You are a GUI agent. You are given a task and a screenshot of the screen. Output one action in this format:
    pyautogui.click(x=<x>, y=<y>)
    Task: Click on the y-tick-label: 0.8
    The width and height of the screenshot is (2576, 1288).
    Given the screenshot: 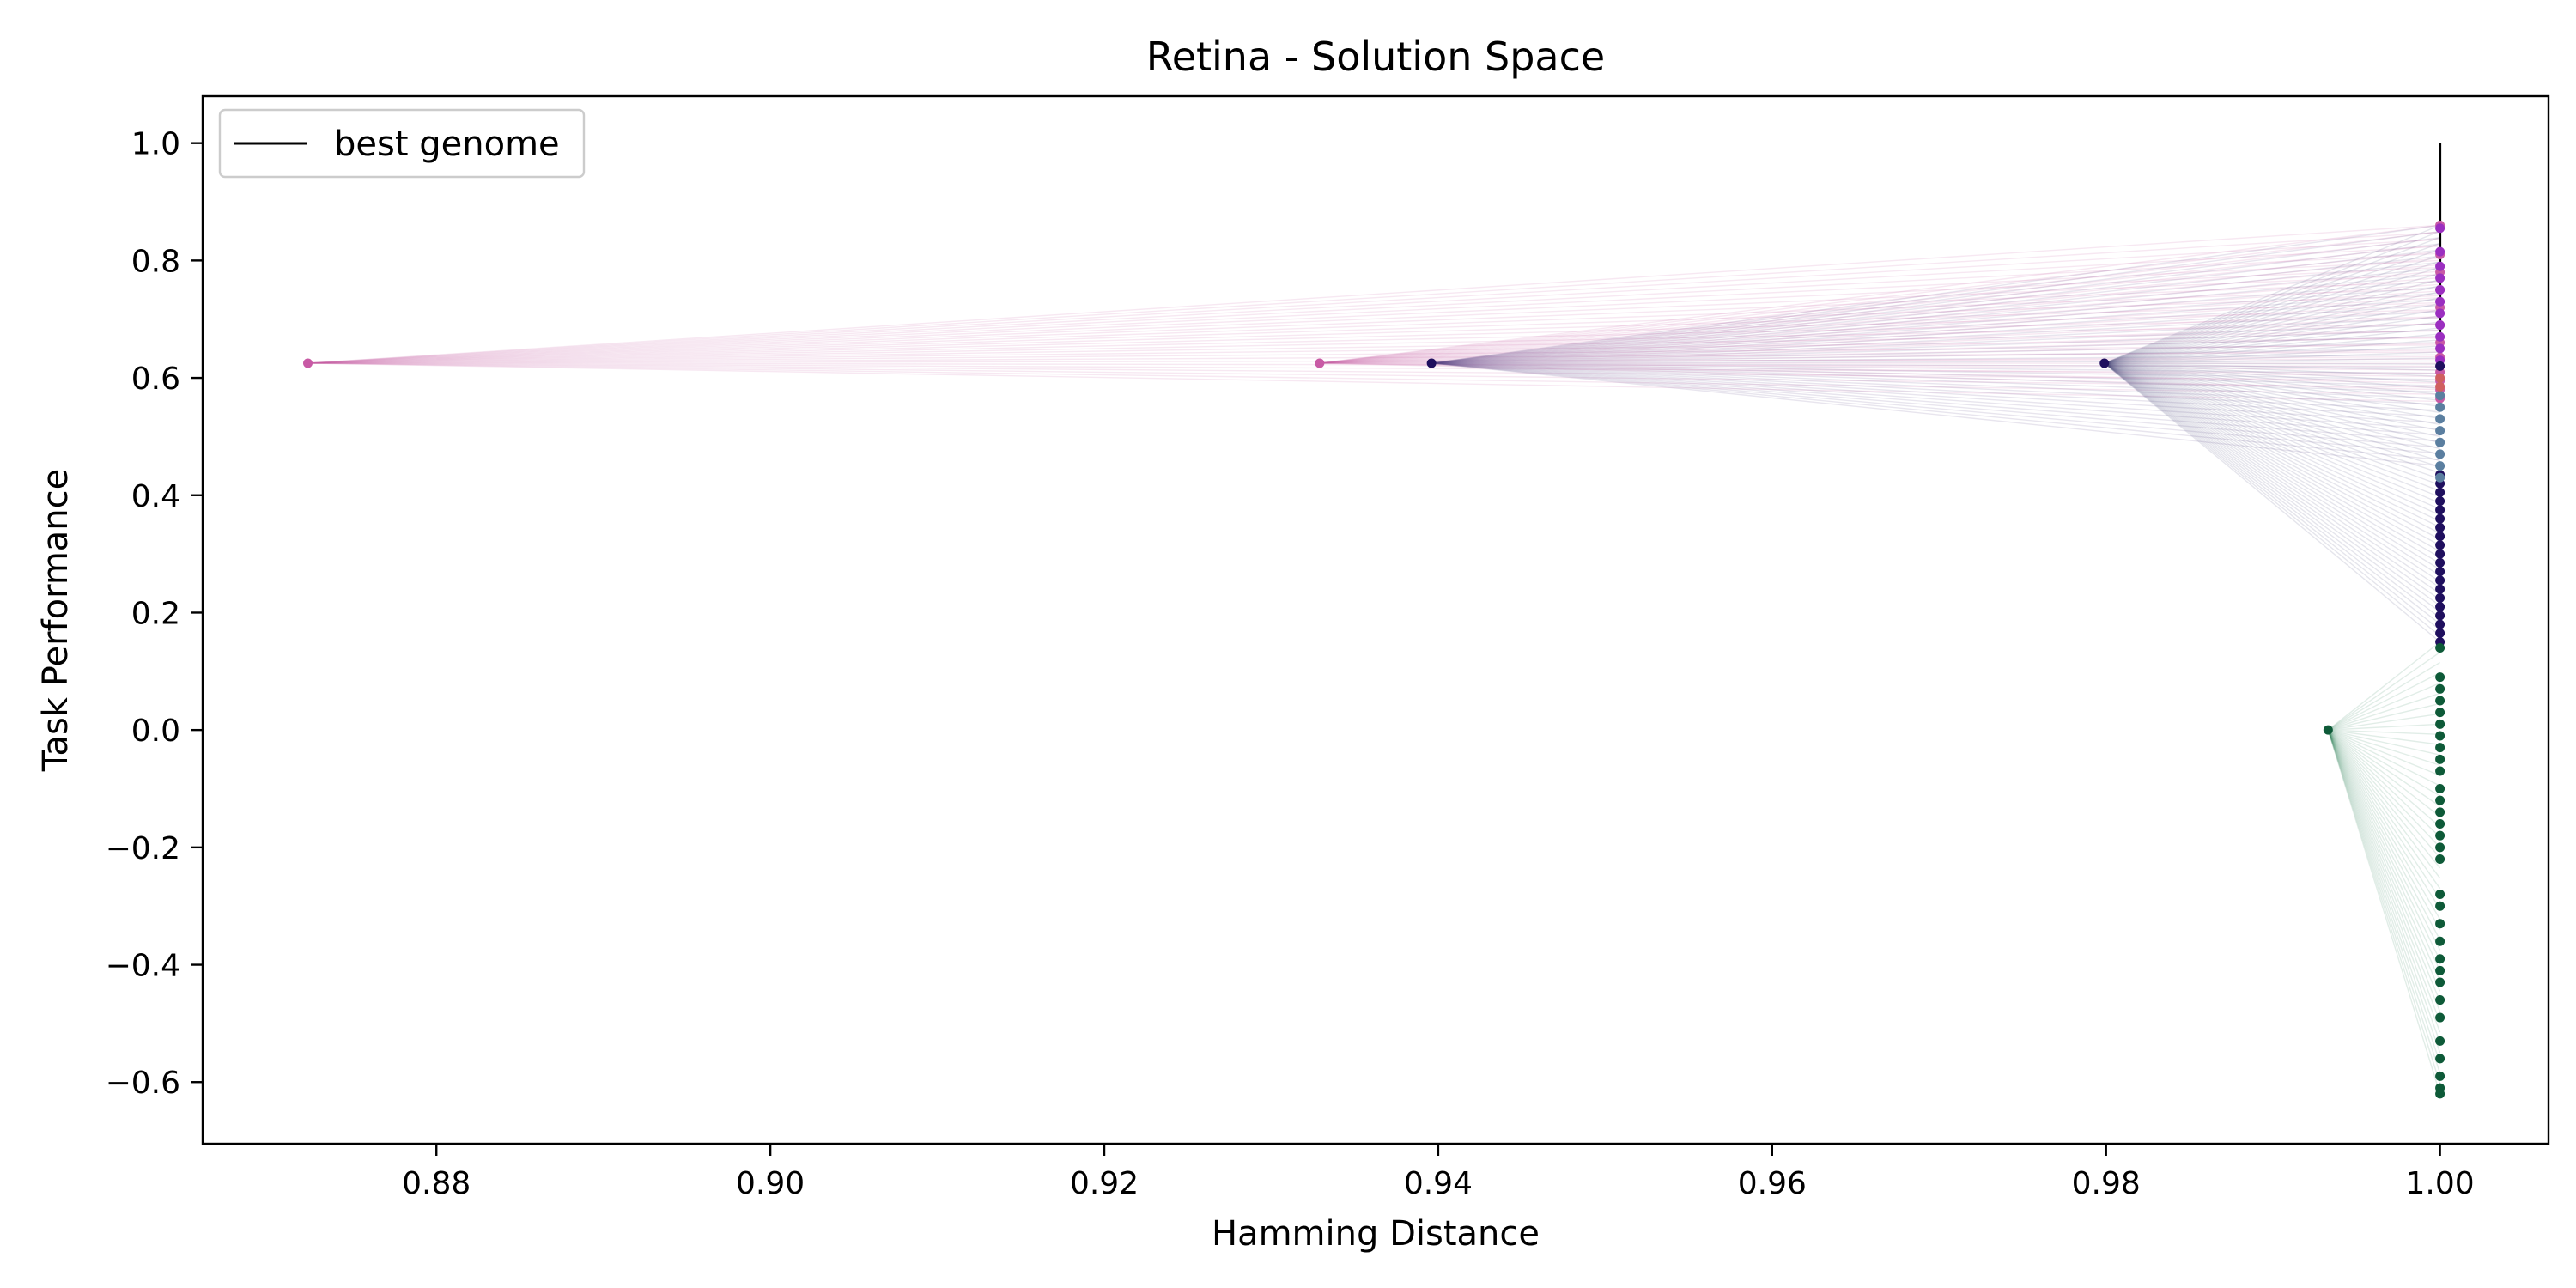 What is the action you would take?
    pyautogui.click(x=155, y=261)
    